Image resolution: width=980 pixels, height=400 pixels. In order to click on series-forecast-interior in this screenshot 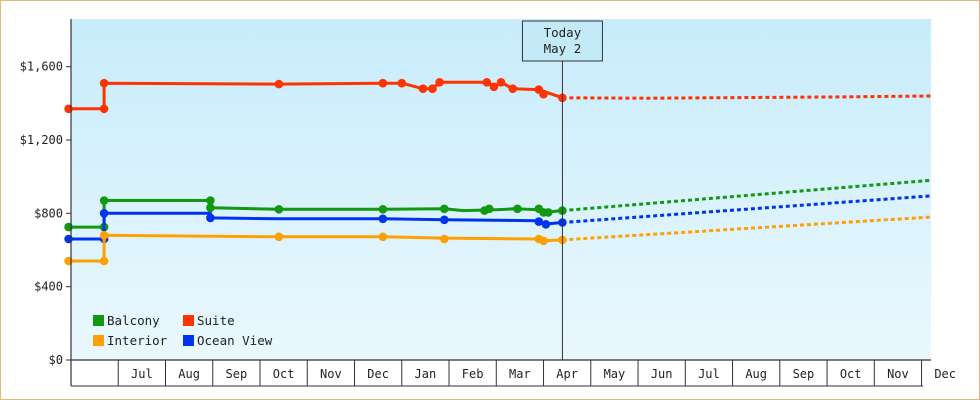, I will do `click(747, 228)`.